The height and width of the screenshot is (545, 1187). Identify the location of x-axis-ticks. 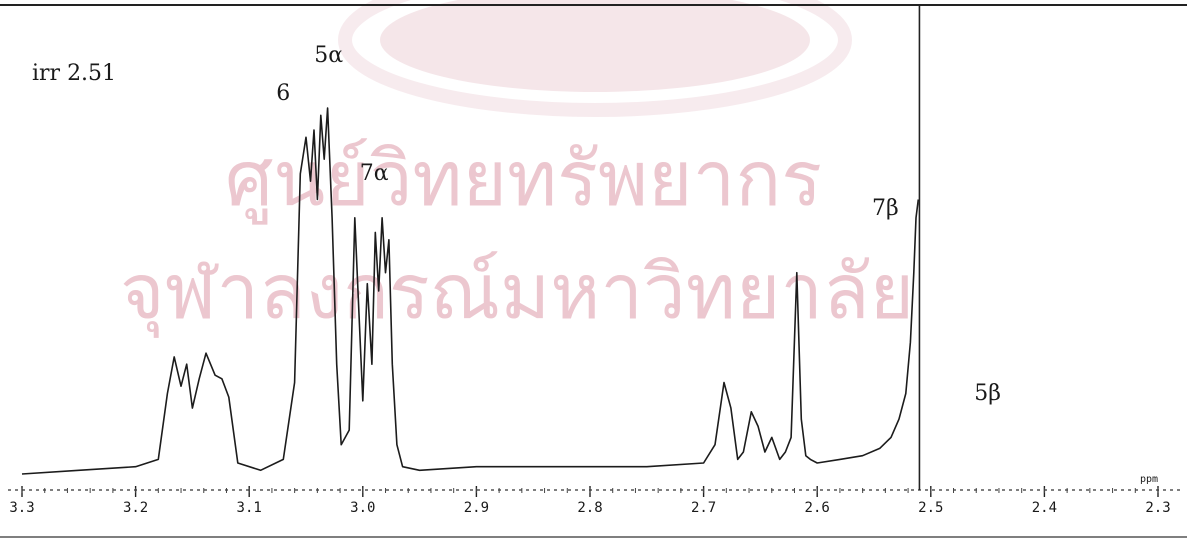
(590, 491).